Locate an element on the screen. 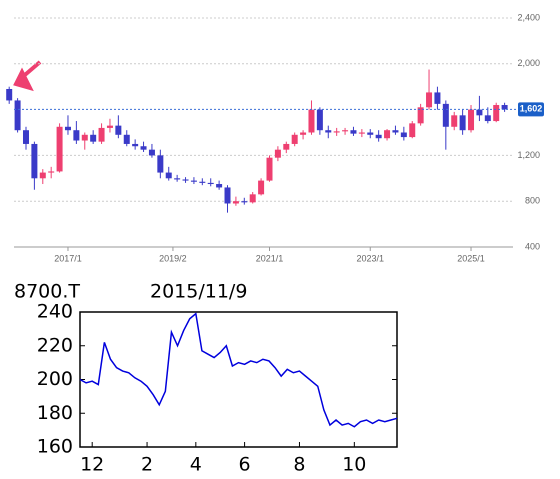 This screenshot has width=560, height=479. y-tick-label: 160 is located at coordinates (55, 447).